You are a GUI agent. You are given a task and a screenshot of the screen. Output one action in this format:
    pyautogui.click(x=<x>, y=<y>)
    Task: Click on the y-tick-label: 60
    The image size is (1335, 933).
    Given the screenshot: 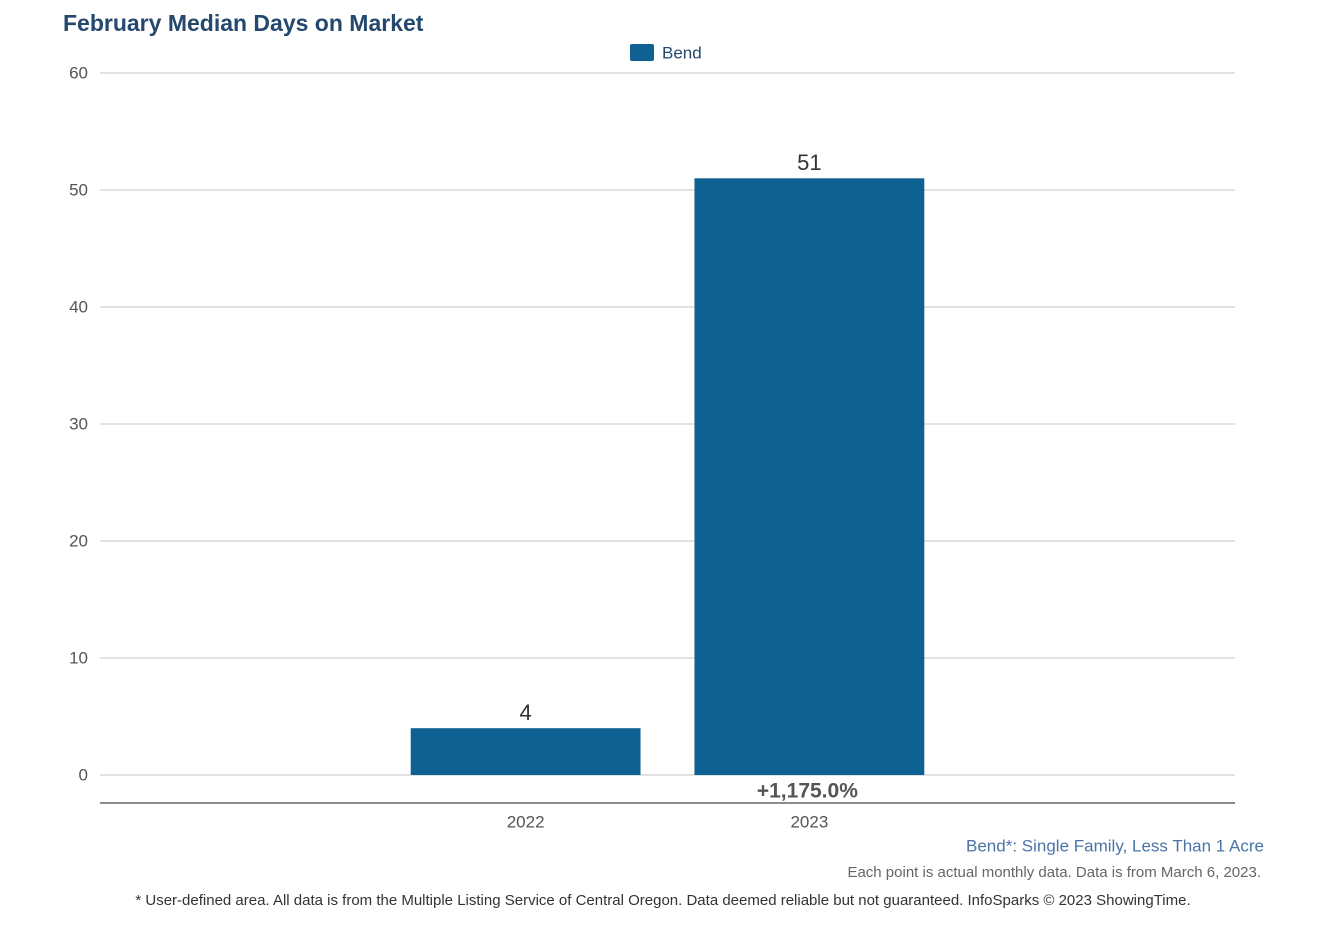 What is the action you would take?
    pyautogui.click(x=78, y=72)
    